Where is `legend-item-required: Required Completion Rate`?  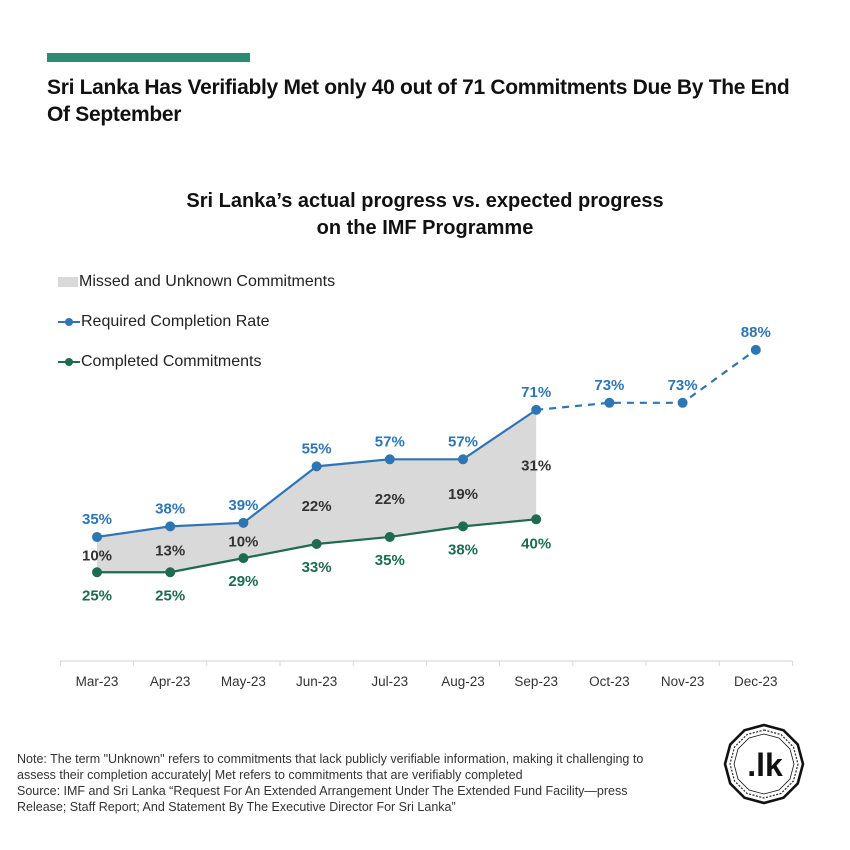 legend-item-required: Required Completion Rate is located at coordinates (196, 322).